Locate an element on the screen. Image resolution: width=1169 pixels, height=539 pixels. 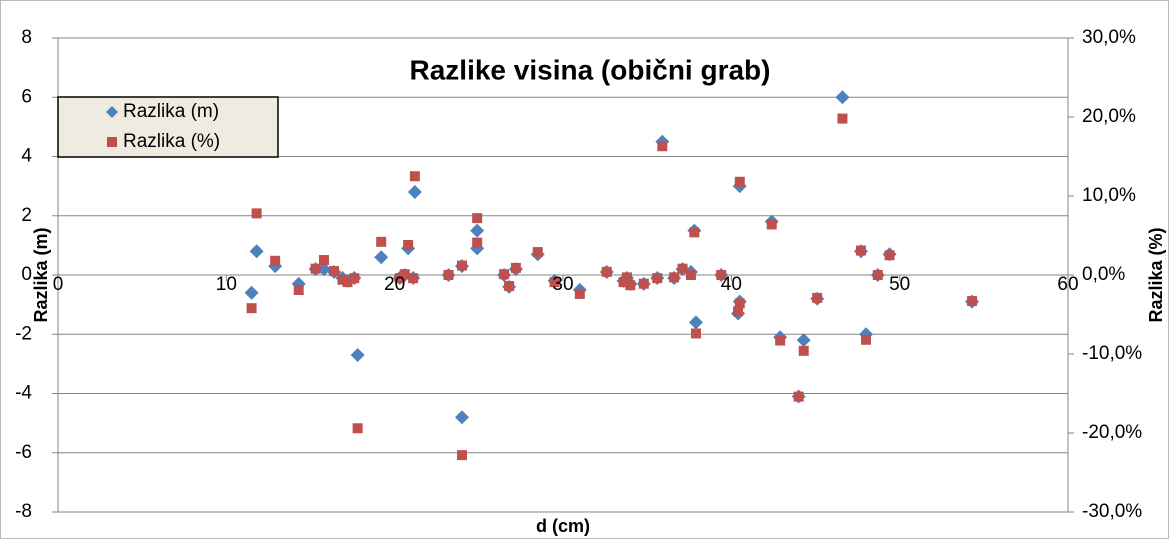
y2-tick-label: -30,0% is located at coordinates (1112, 511).